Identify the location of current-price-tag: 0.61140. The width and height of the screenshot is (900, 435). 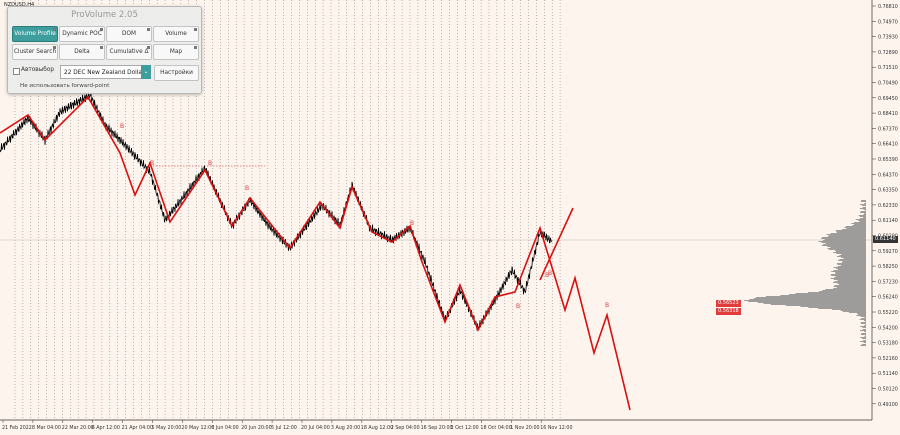
(885, 239).